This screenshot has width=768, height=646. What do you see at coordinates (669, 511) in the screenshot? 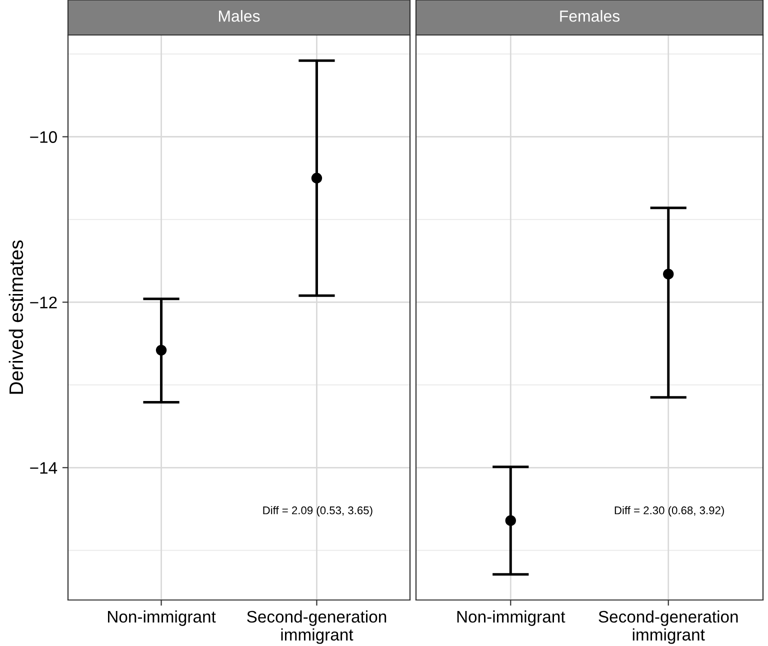
I see `annotation: Diff = 2.30 (0.68, 3.92)` at bounding box center [669, 511].